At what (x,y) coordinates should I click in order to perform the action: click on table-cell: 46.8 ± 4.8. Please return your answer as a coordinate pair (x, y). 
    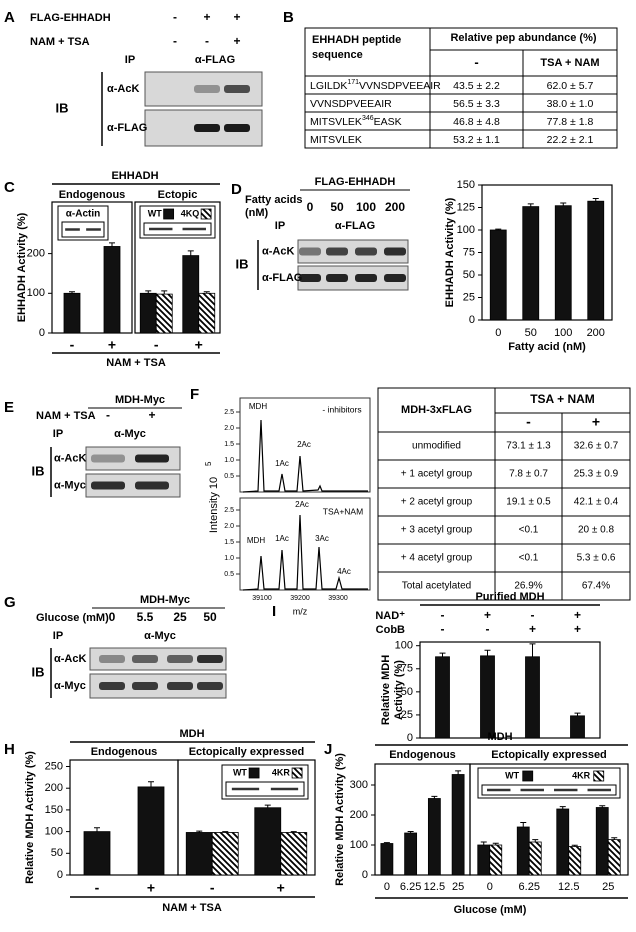
    Looking at the image, I should click on (476, 122).